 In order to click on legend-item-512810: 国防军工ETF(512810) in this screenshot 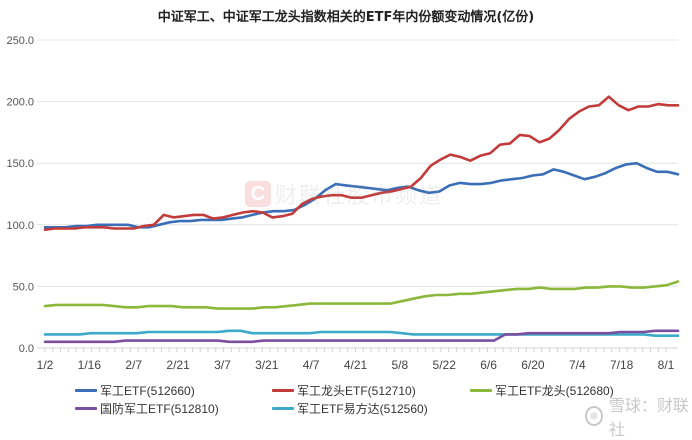, I will do `click(147, 408)`.